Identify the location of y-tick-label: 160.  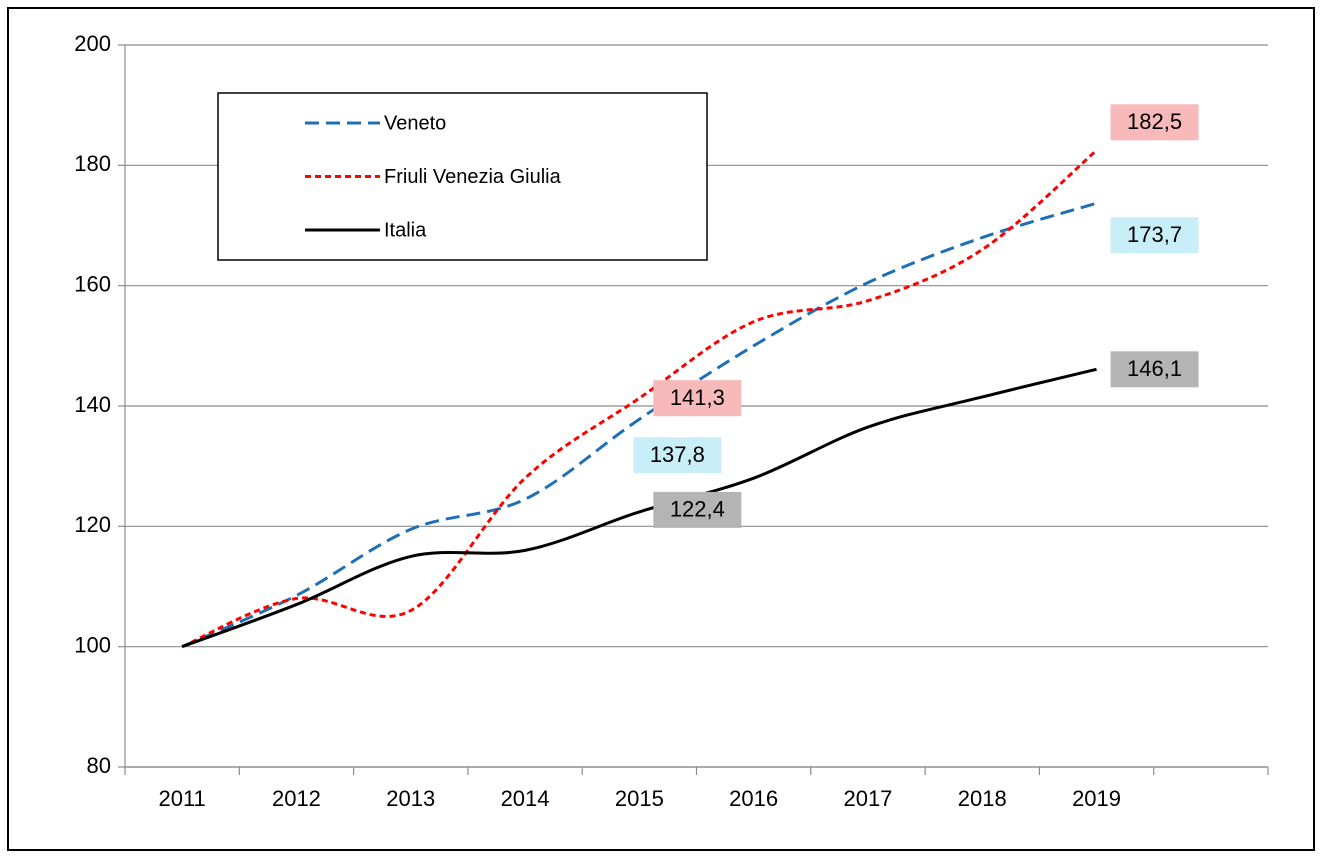
(92, 283).